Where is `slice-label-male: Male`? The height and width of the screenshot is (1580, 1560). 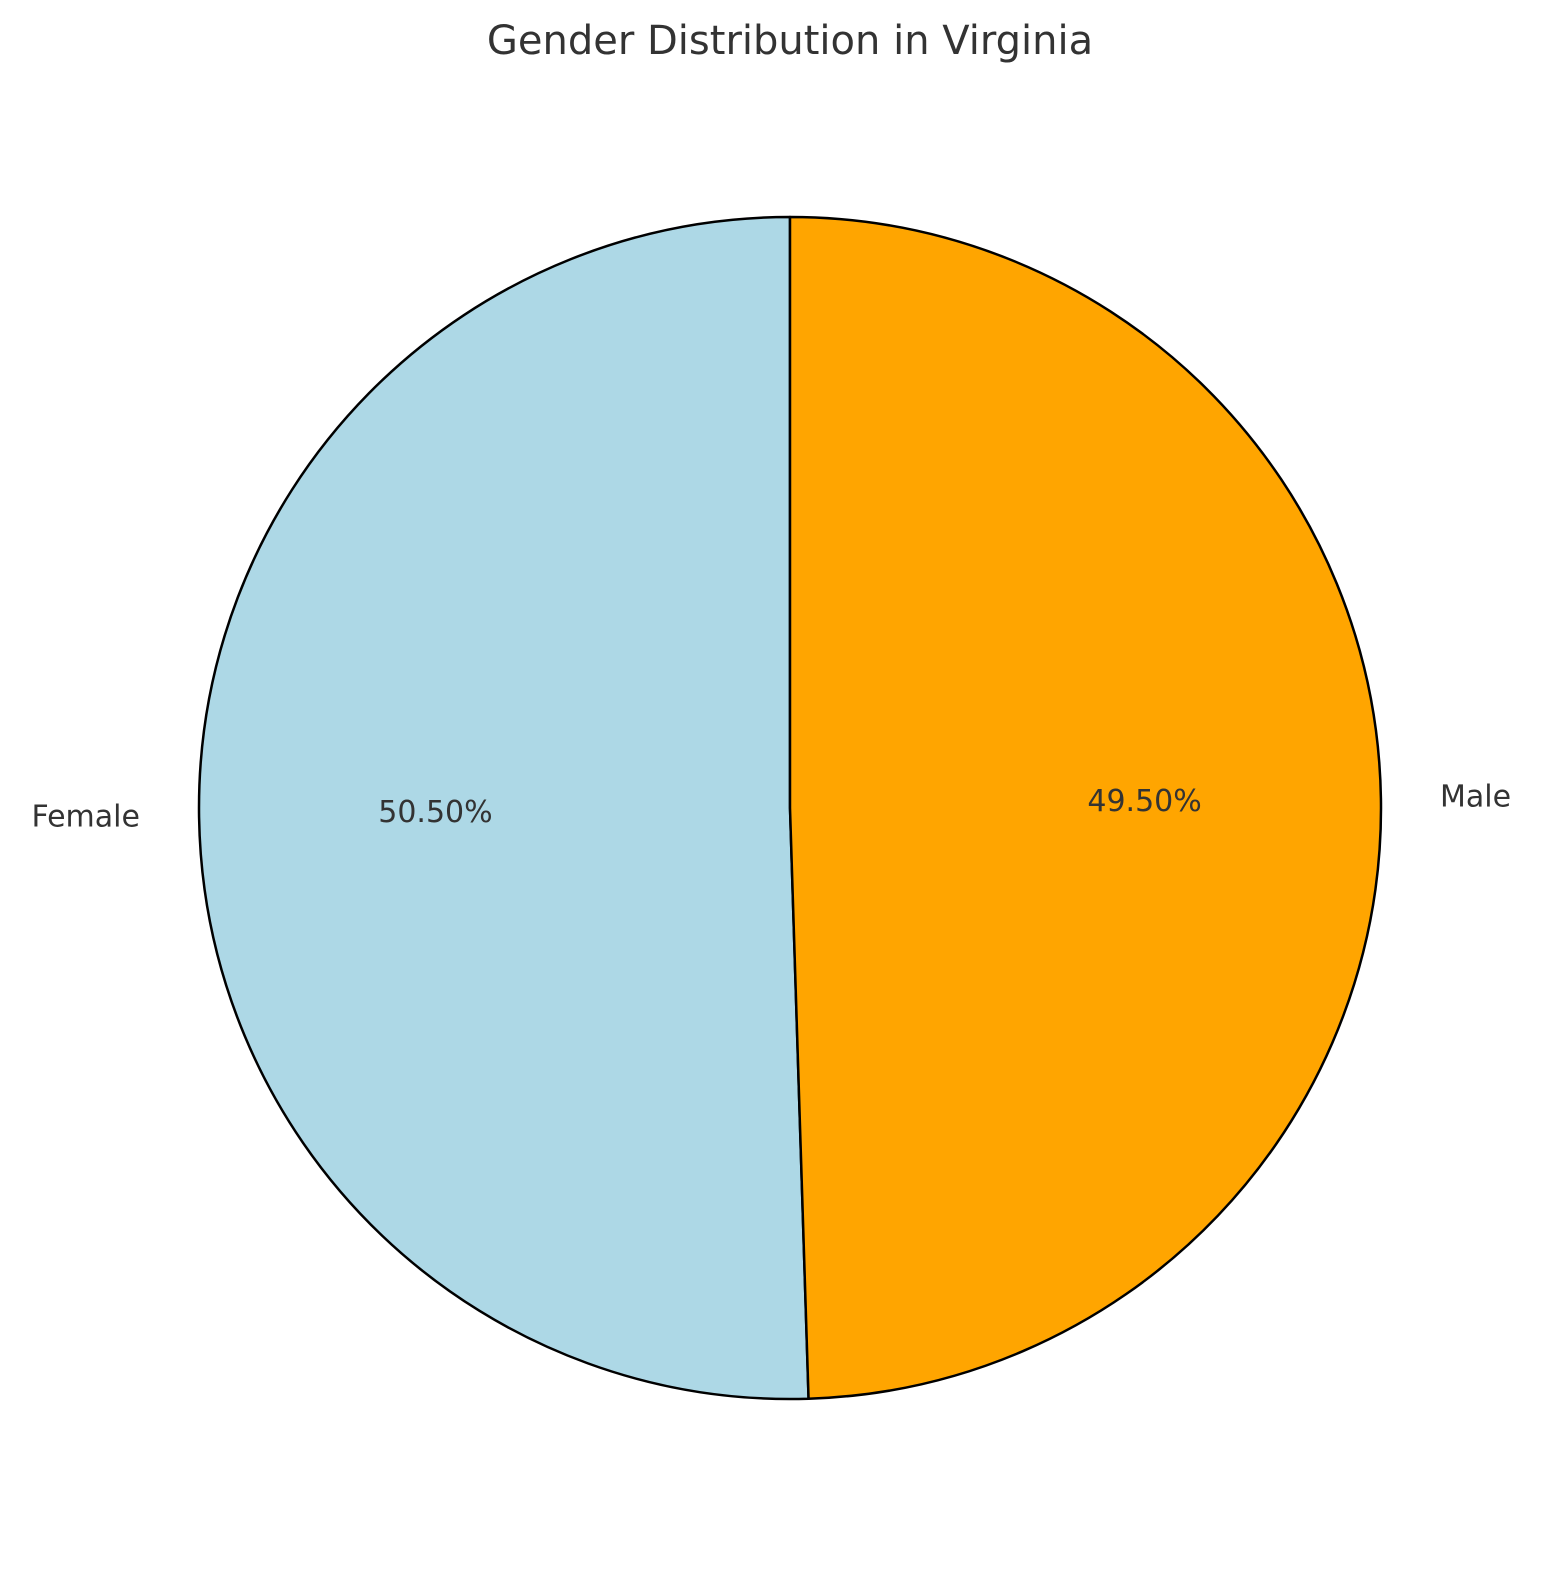 slice-label-male: Male is located at coordinates (1475, 796).